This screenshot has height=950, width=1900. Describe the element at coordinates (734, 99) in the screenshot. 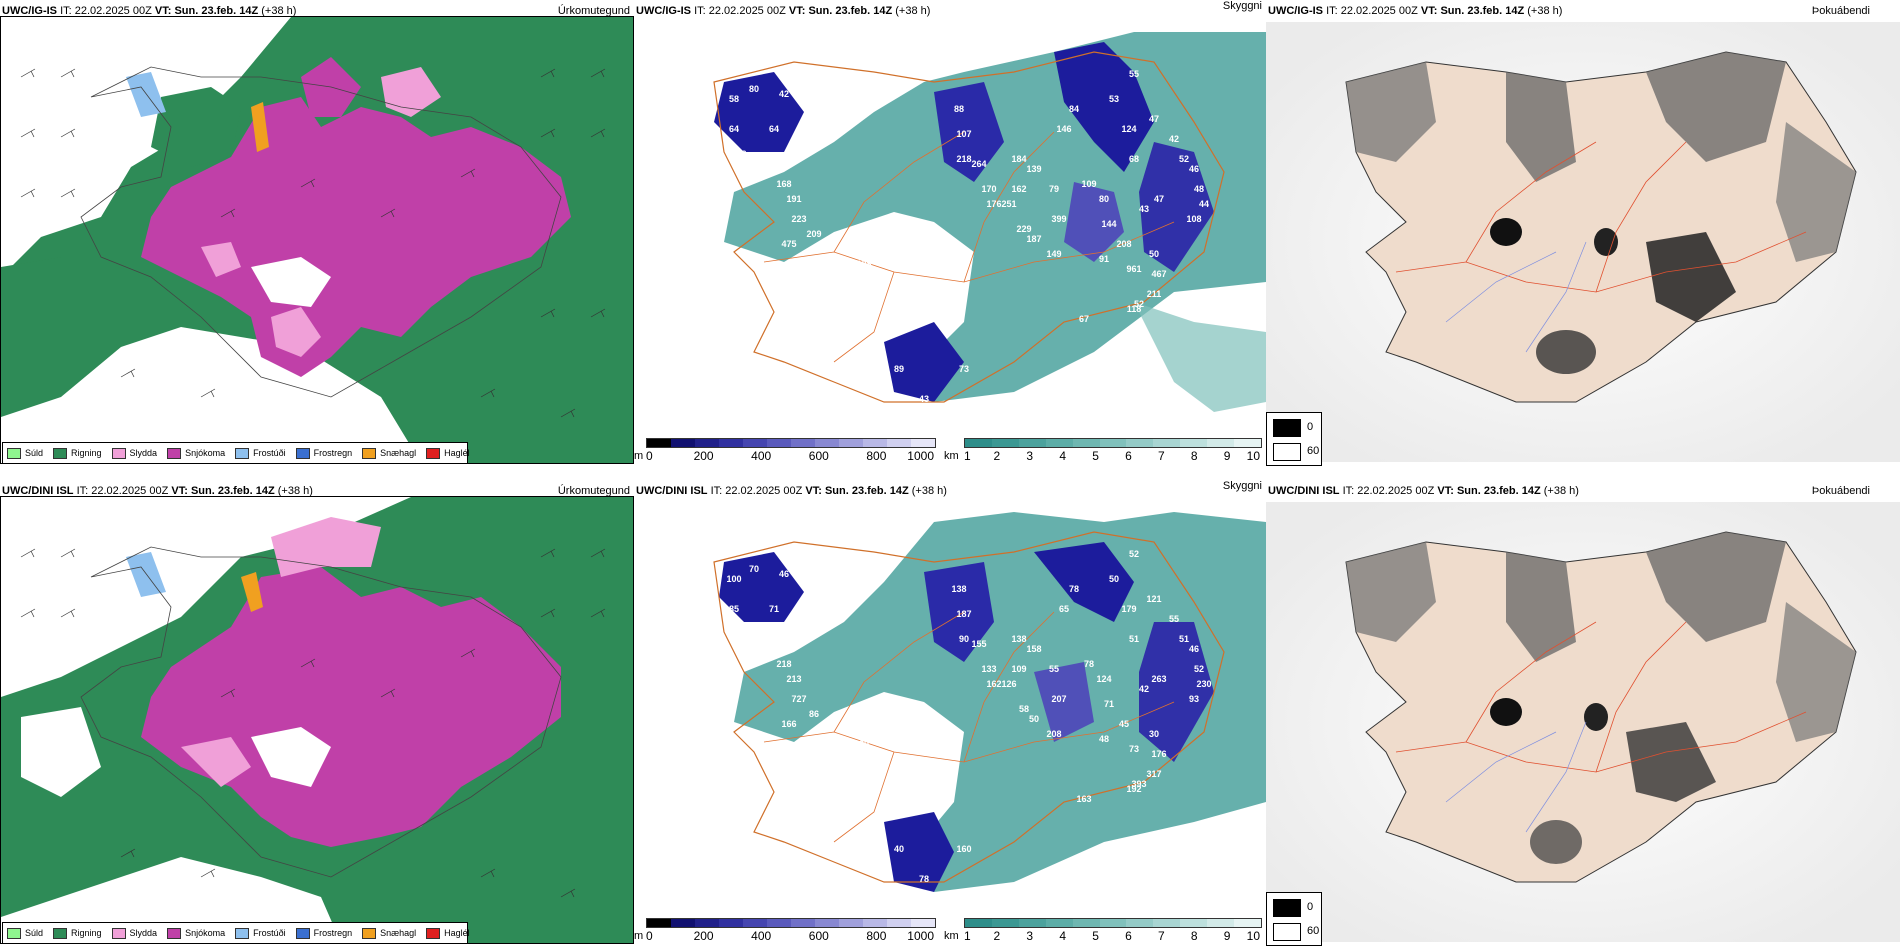

I see `visibility-value-label: 58` at that location.